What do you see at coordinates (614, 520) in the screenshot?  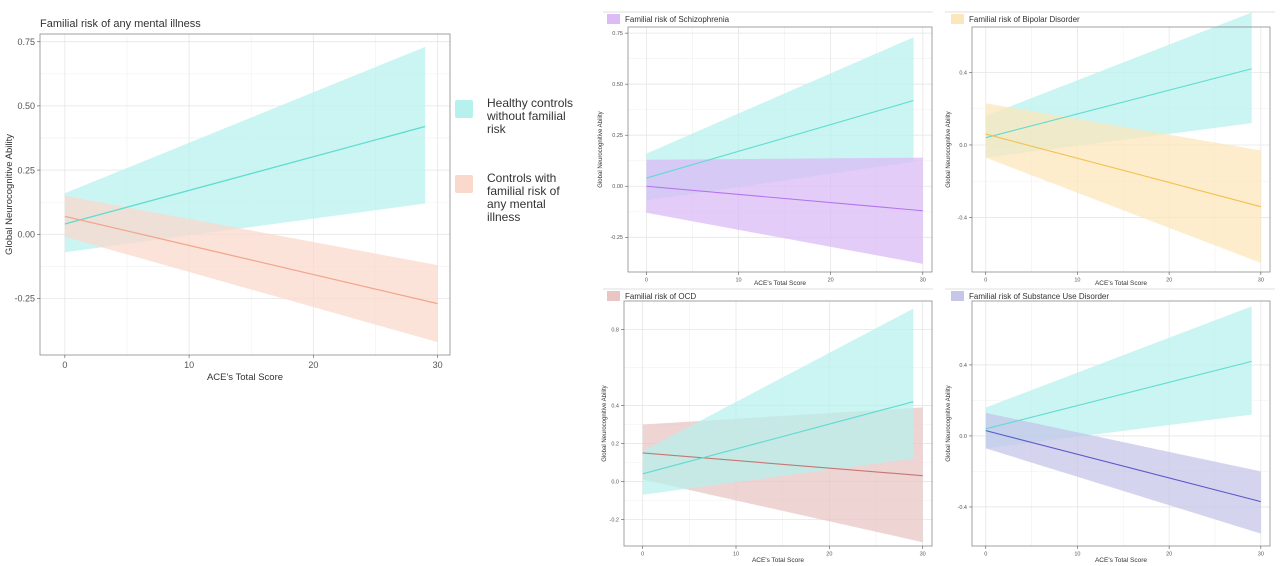 I see `y-tick-label: -0.2` at bounding box center [614, 520].